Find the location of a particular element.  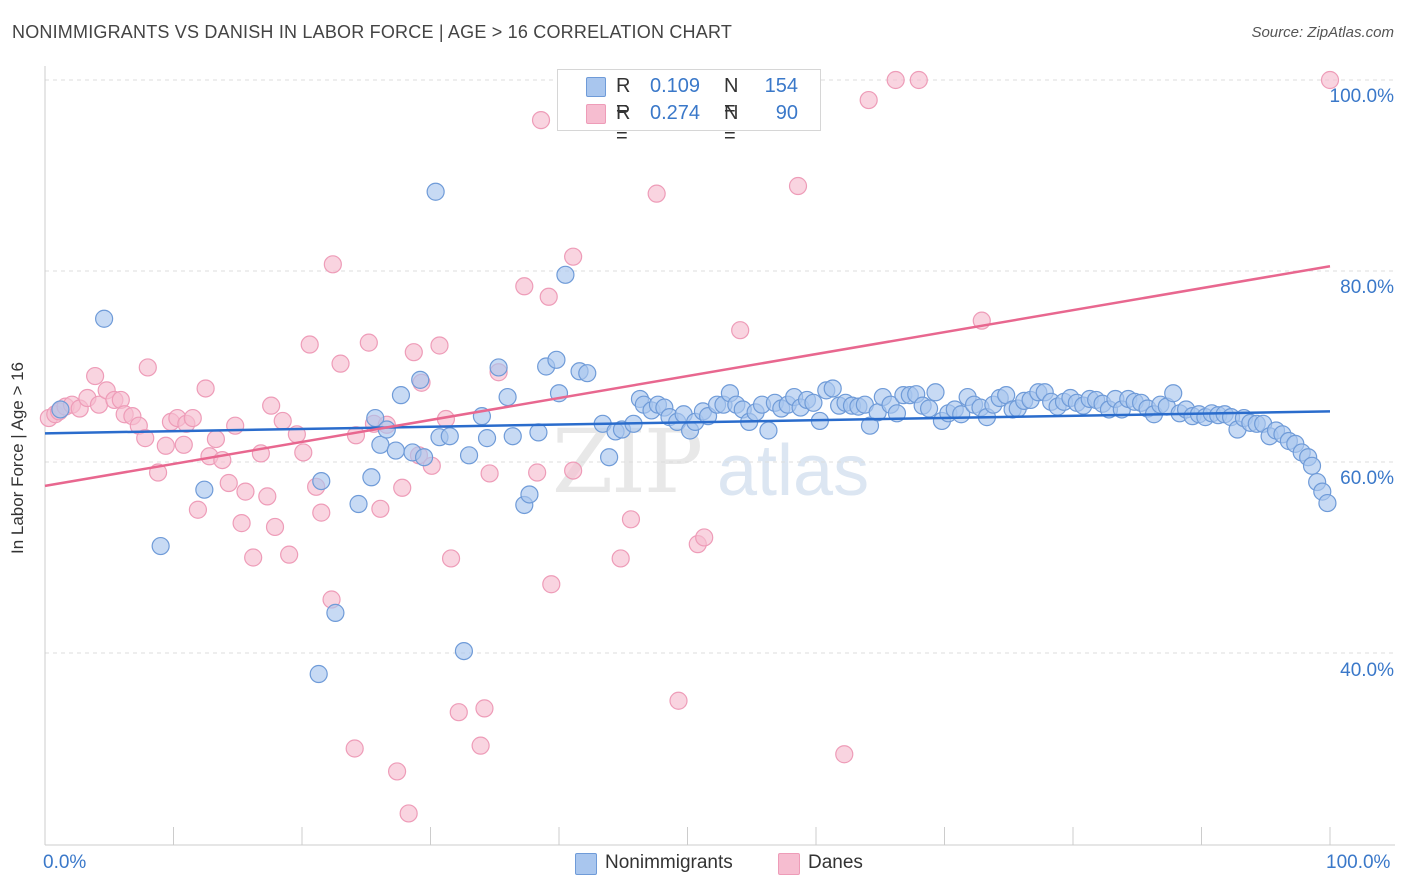

series-legend: Nonimmigrants Danes is located at coordinates (703, 864).